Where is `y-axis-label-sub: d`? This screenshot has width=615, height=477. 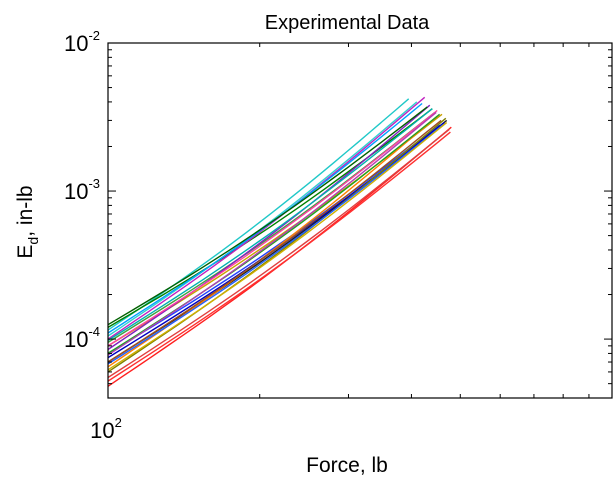 y-axis-label-sub: d is located at coordinates (33, 241).